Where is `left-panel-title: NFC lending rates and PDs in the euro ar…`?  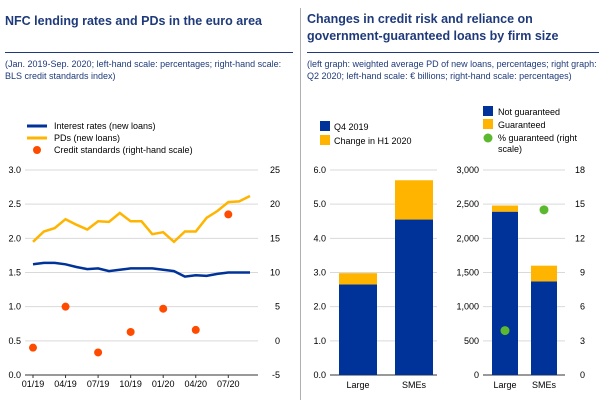 left-panel-title: NFC lending rates and PDs in the euro ar… is located at coordinates (134, 21).